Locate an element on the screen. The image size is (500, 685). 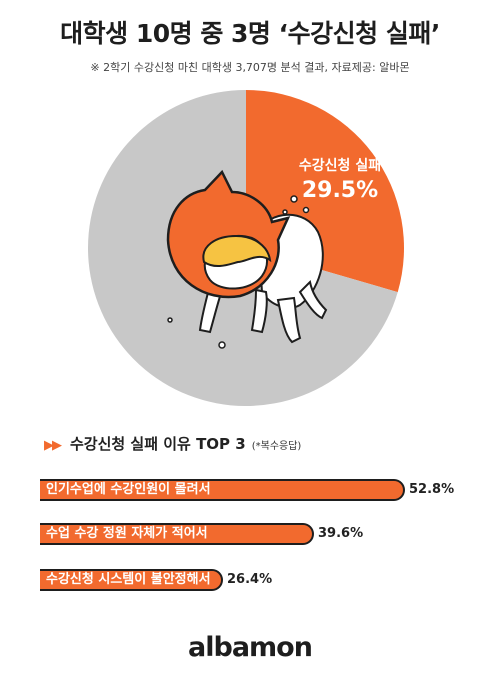
bar-2: 수업 수강 정원 자체가 적어서 is located at coordinates (177, 534).